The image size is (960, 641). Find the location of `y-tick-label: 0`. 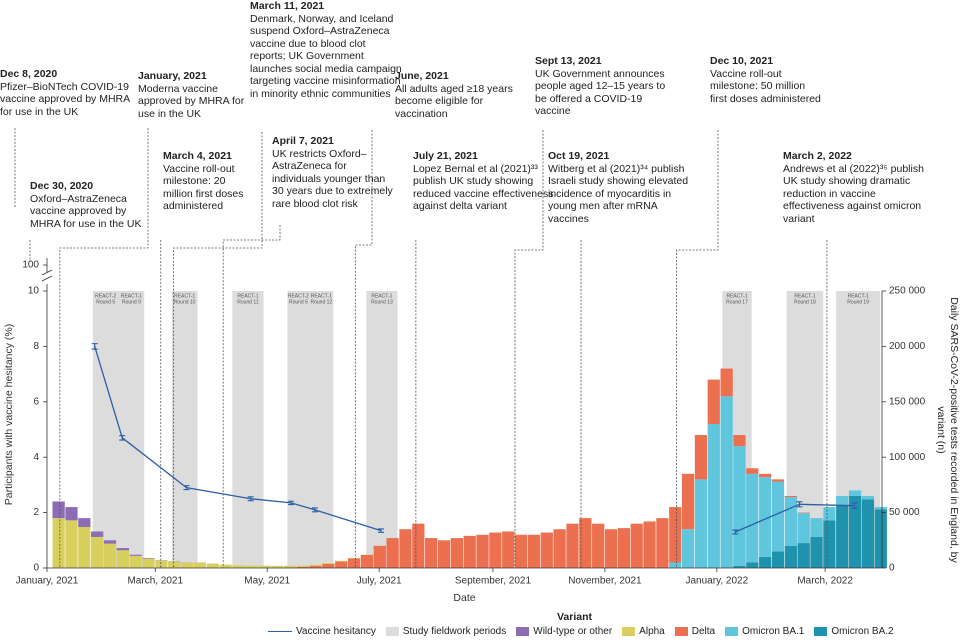

y-tick-label: 0 is located at coordinates (36, 568).